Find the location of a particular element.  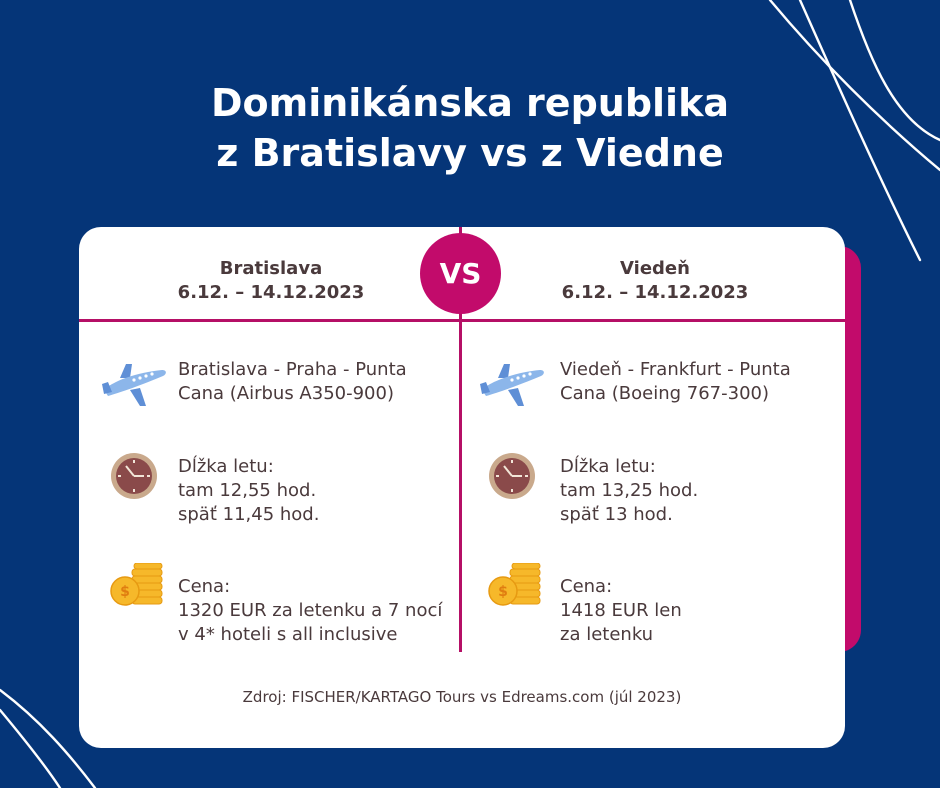

title-line-1: Dominikánska republika is located at coordinates (469, 103).